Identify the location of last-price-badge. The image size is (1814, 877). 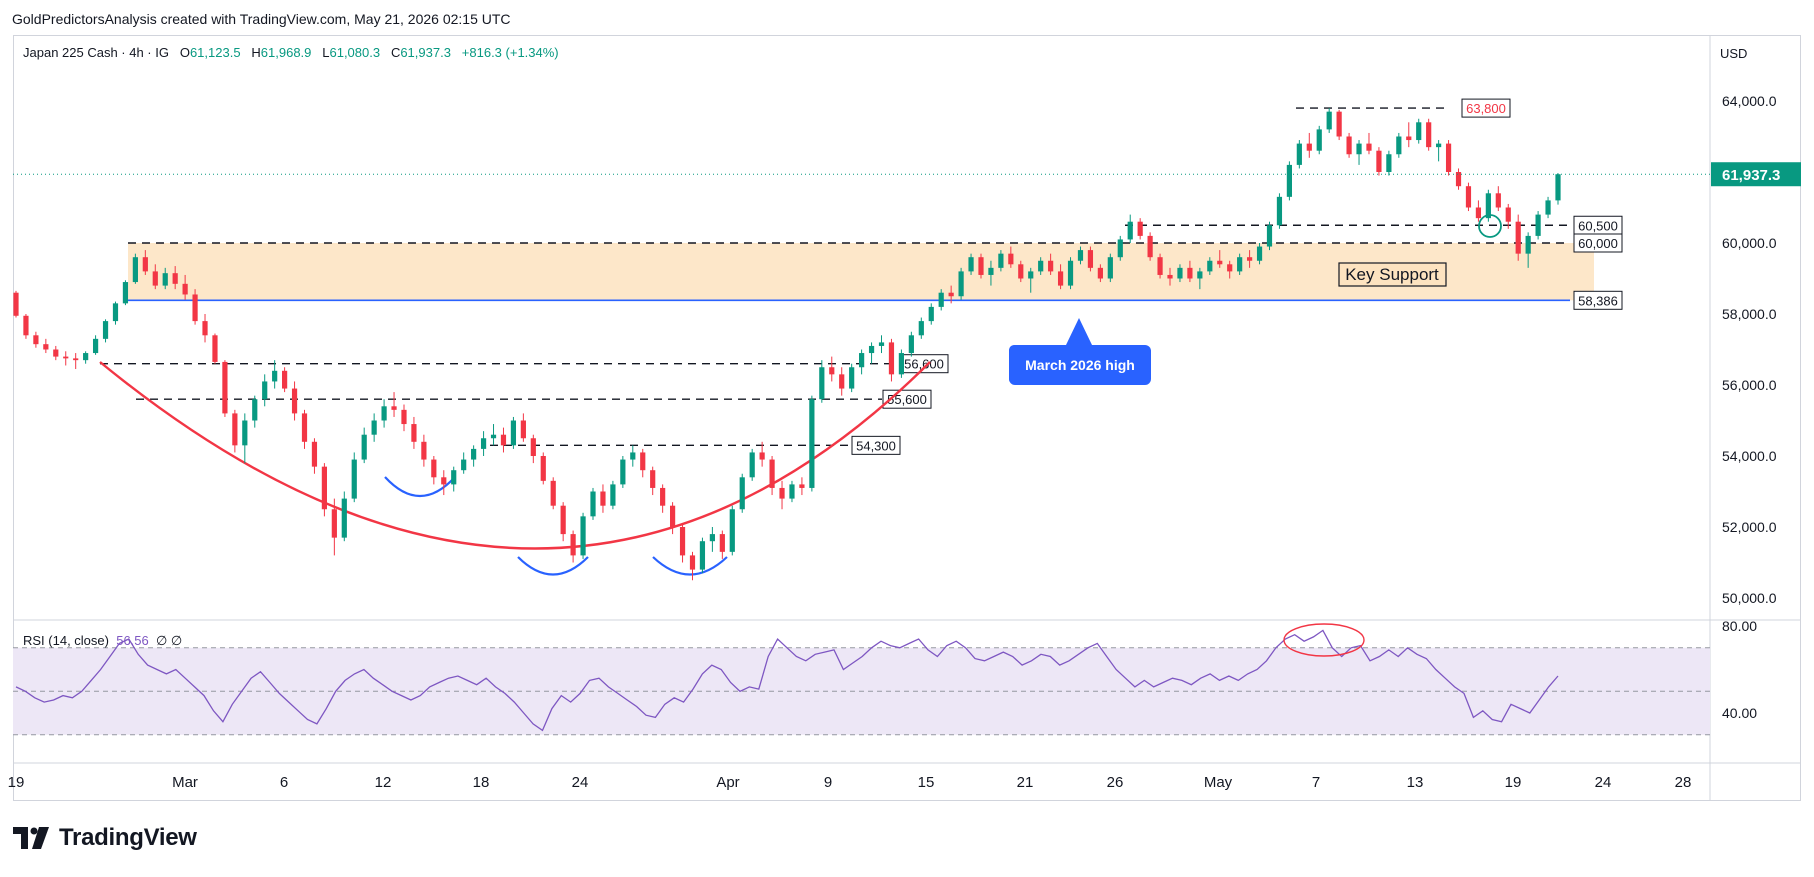
(1756, 174).